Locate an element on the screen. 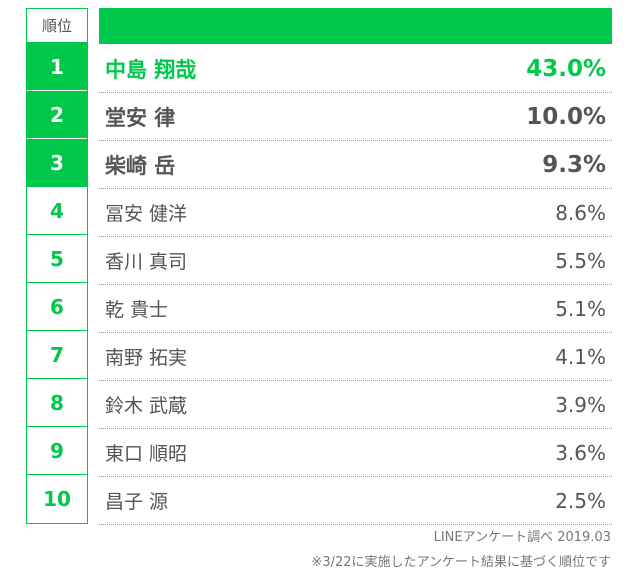 This screenshot has height=580, width=639. player-name: 香川 真司 is located at coordinates (146, 262).